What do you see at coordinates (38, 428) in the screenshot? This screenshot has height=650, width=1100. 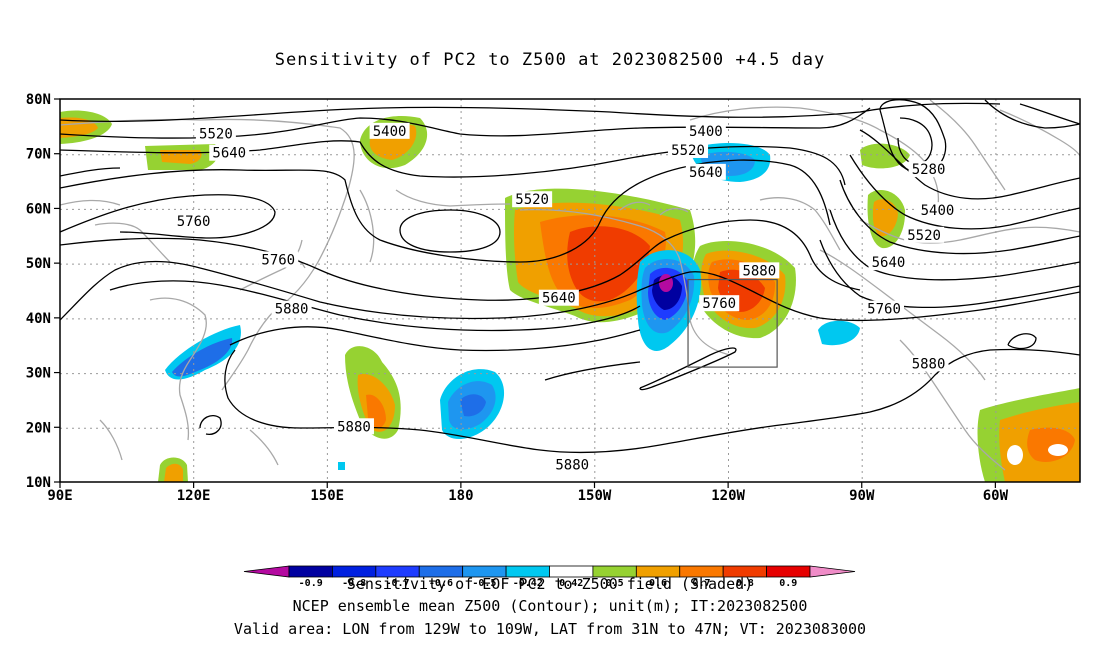 I see `lat-label: 20N` at bounding box center [38, 428].